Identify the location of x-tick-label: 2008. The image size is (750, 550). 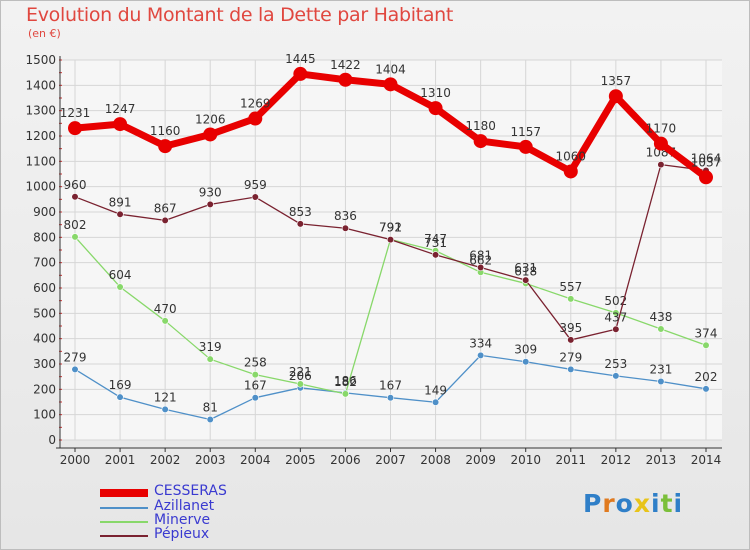
(435, 460).